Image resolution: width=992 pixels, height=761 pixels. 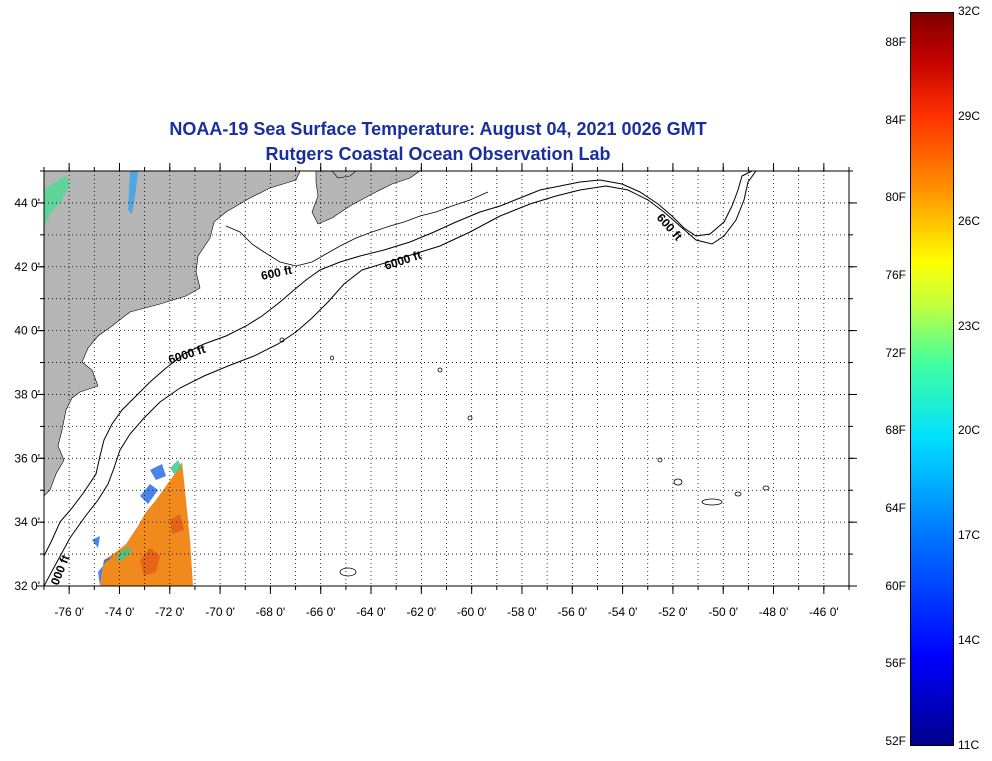 I want to click on sst-green-fringe, so click(x=149, y=511).